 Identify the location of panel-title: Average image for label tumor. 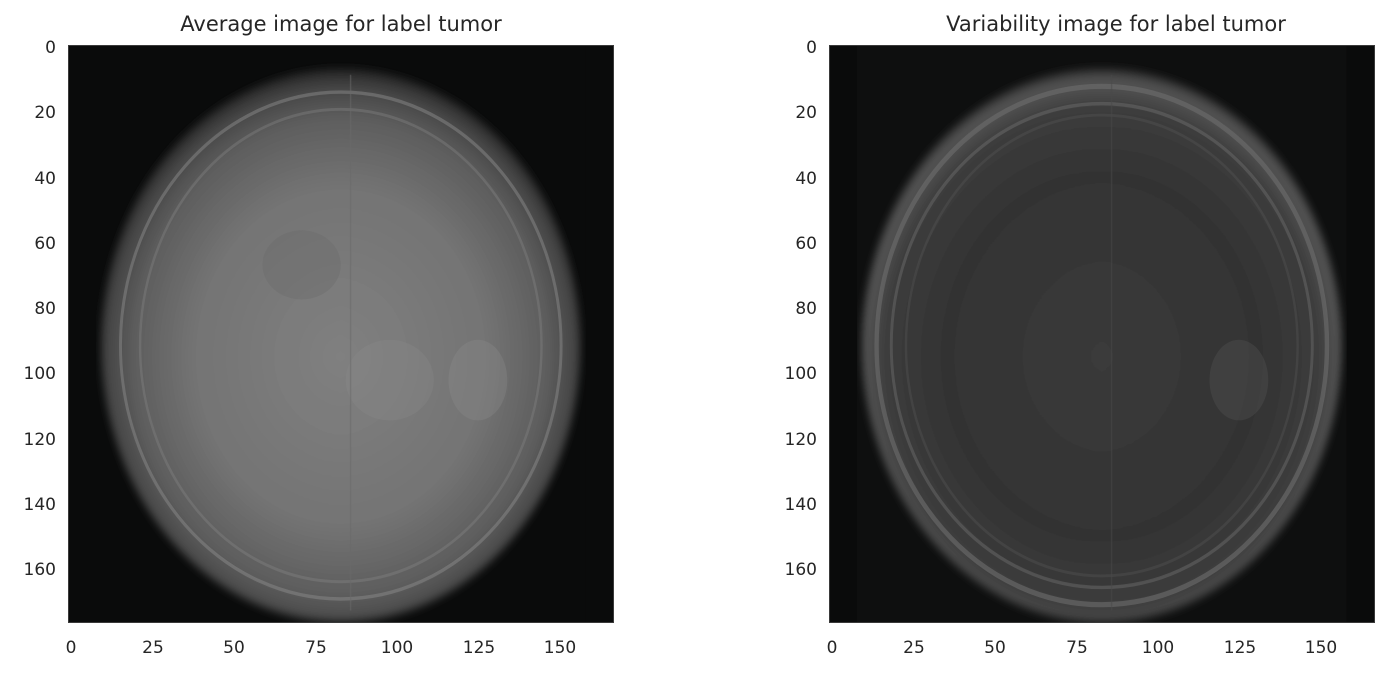
(341, 24).